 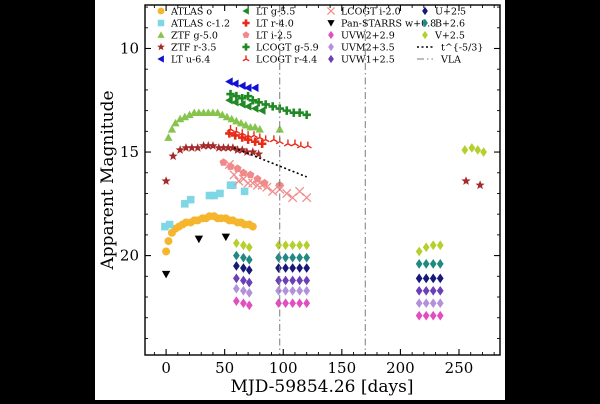 I want to click on legend-label: LT u-6.4, so click(x=190, y=60).